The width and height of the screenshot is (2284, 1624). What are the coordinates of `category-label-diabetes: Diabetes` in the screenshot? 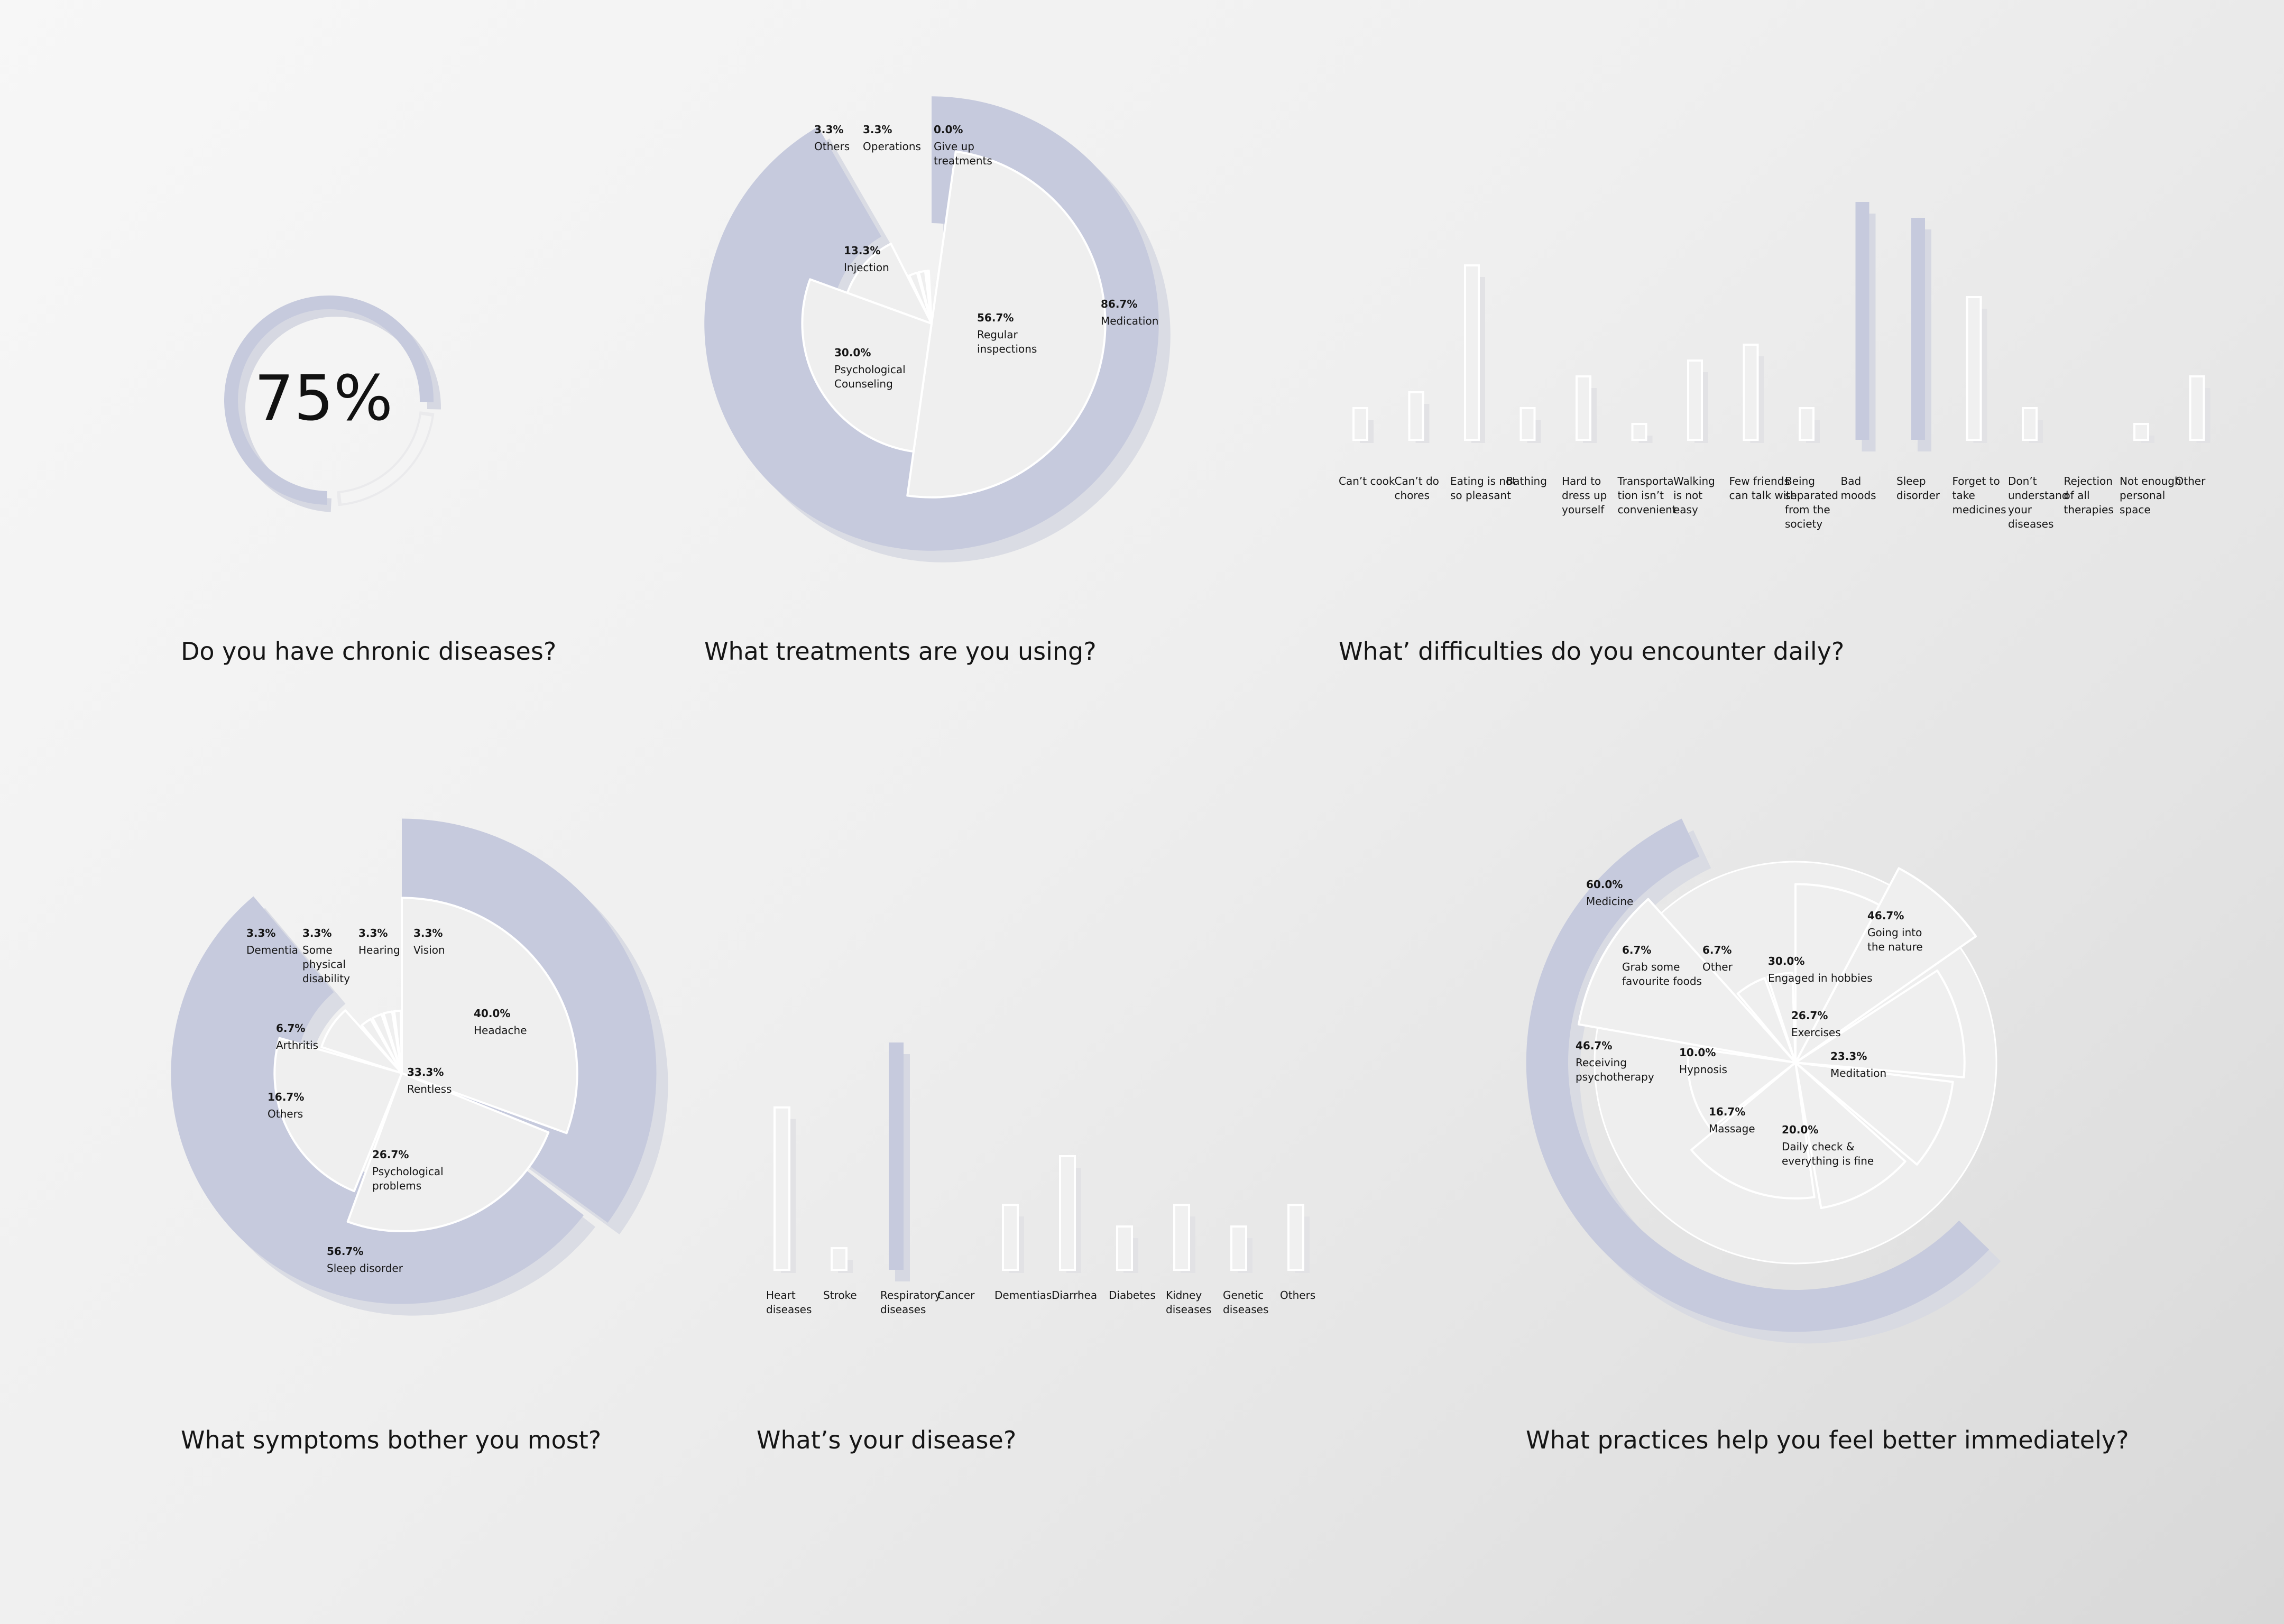 It's located at (1132, 1295).